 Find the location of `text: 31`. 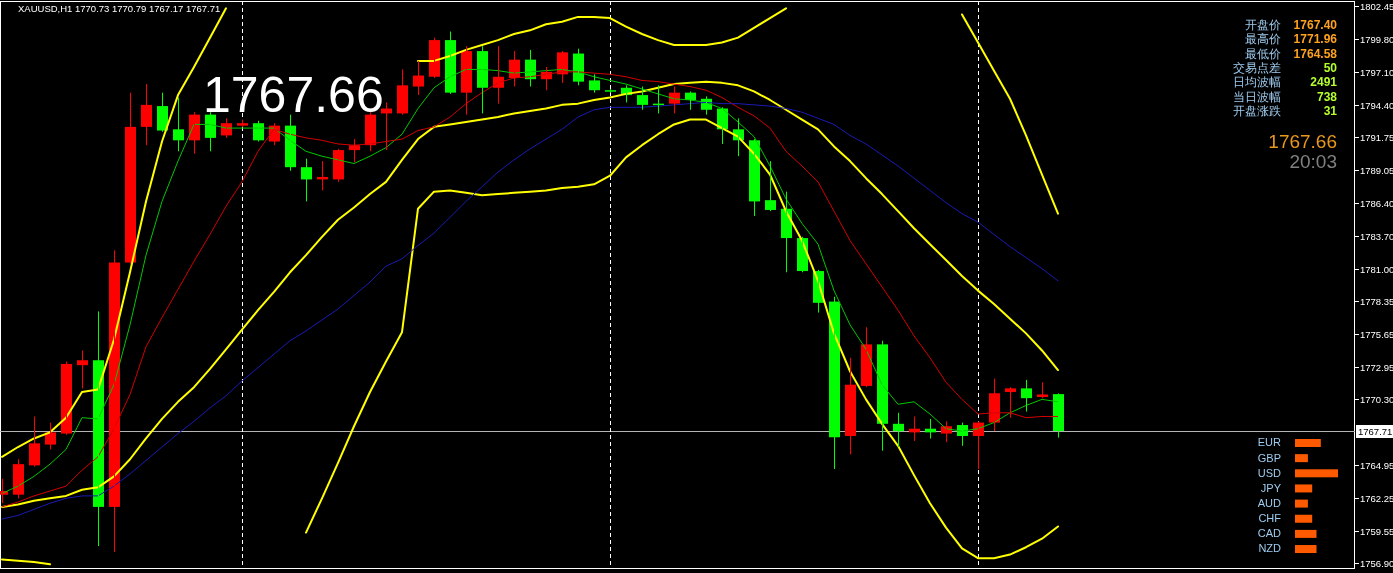

text: 31 is located at coordinates (1330, 110).